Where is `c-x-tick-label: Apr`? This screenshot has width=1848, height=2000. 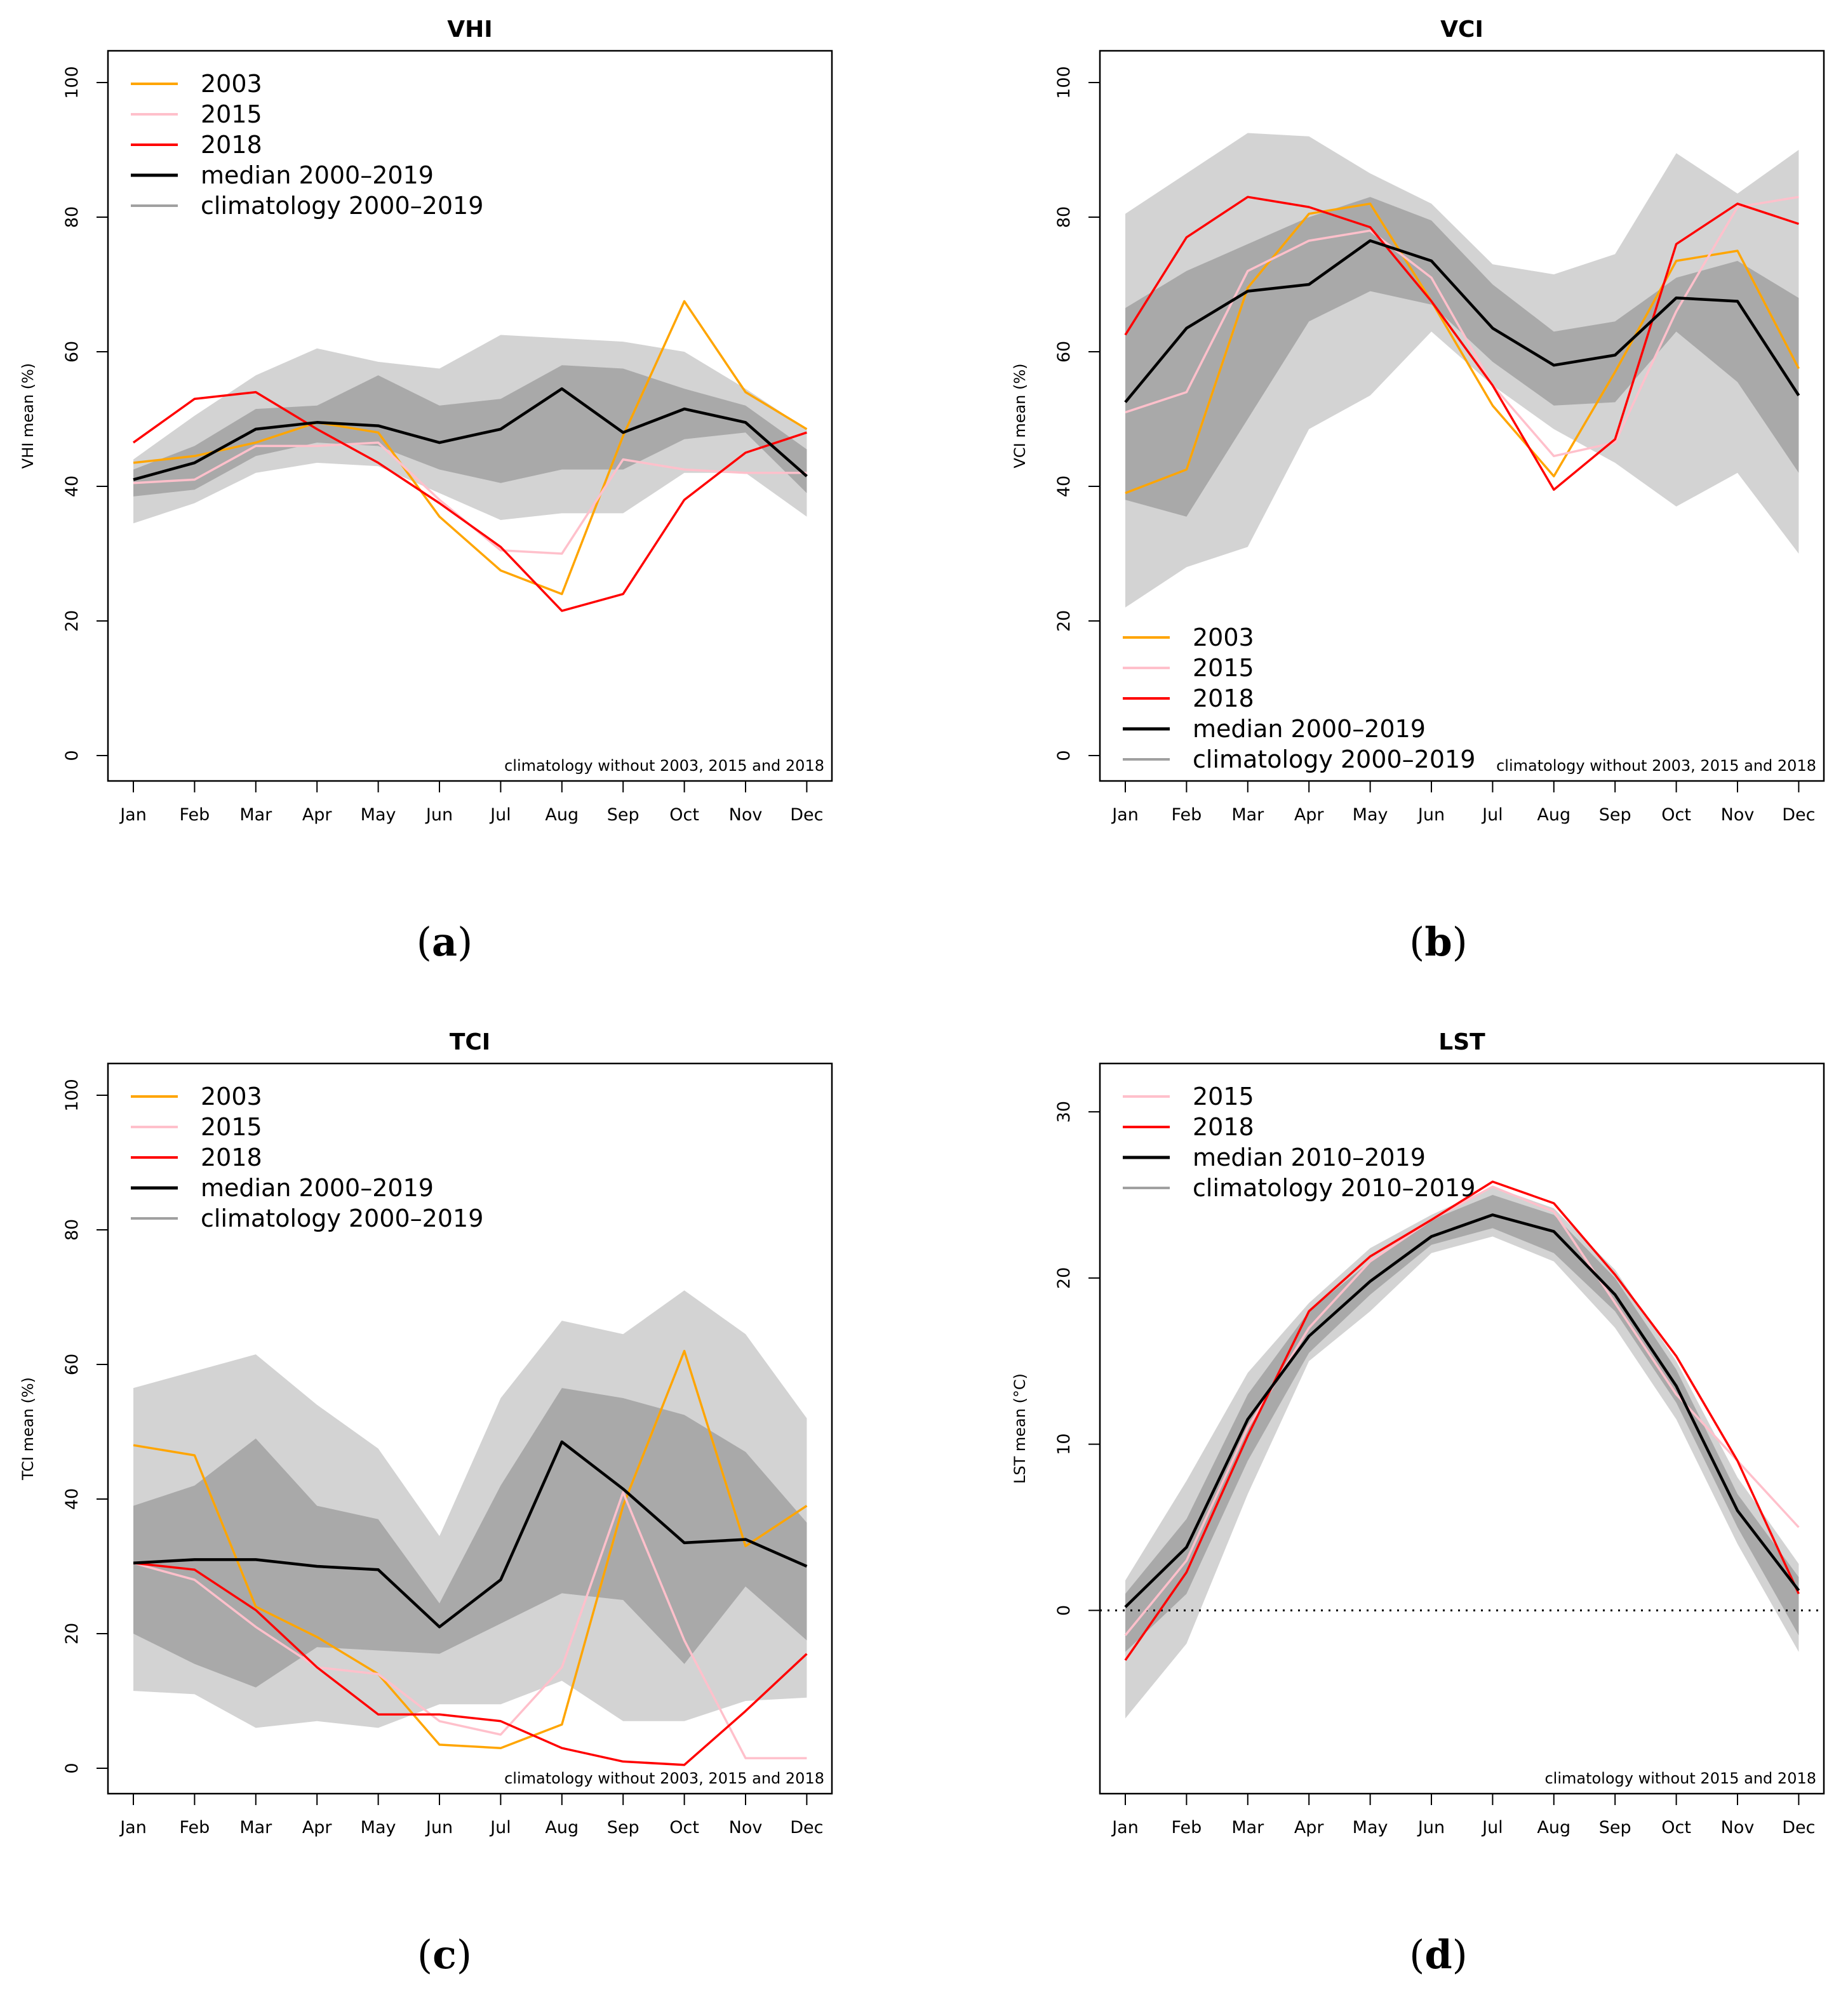
c-x-tick-label: Apr is located at coordinates (317, 1827).